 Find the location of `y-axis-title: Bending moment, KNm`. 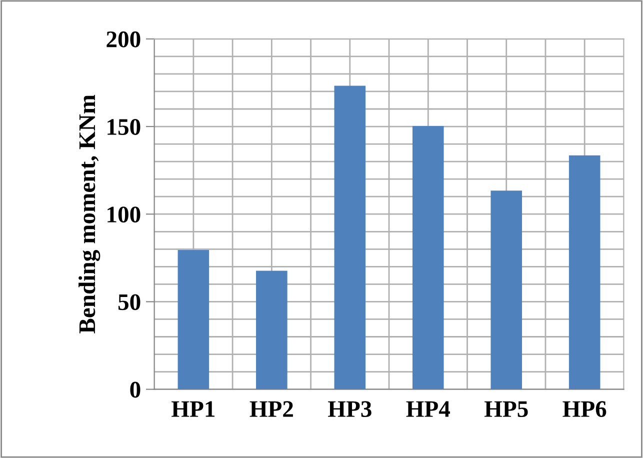

y-axis-title: Bending moment, KNm is located at coordinates (89, 214).